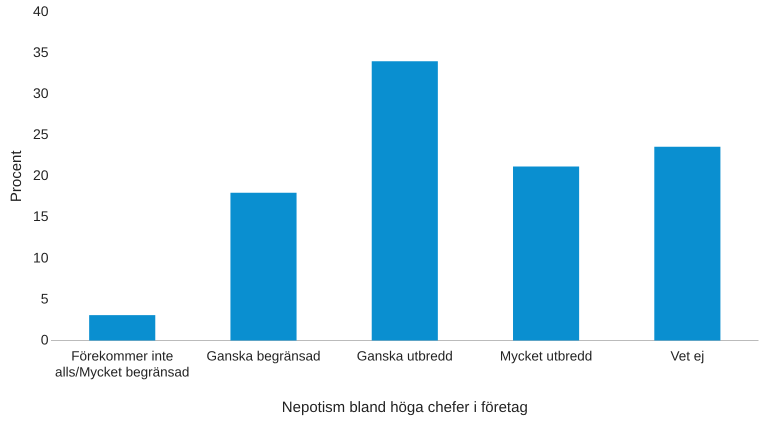 The width and height of the screenshot is (766, 425). I want to click on y-tick-label: 30, so click(40, 93).